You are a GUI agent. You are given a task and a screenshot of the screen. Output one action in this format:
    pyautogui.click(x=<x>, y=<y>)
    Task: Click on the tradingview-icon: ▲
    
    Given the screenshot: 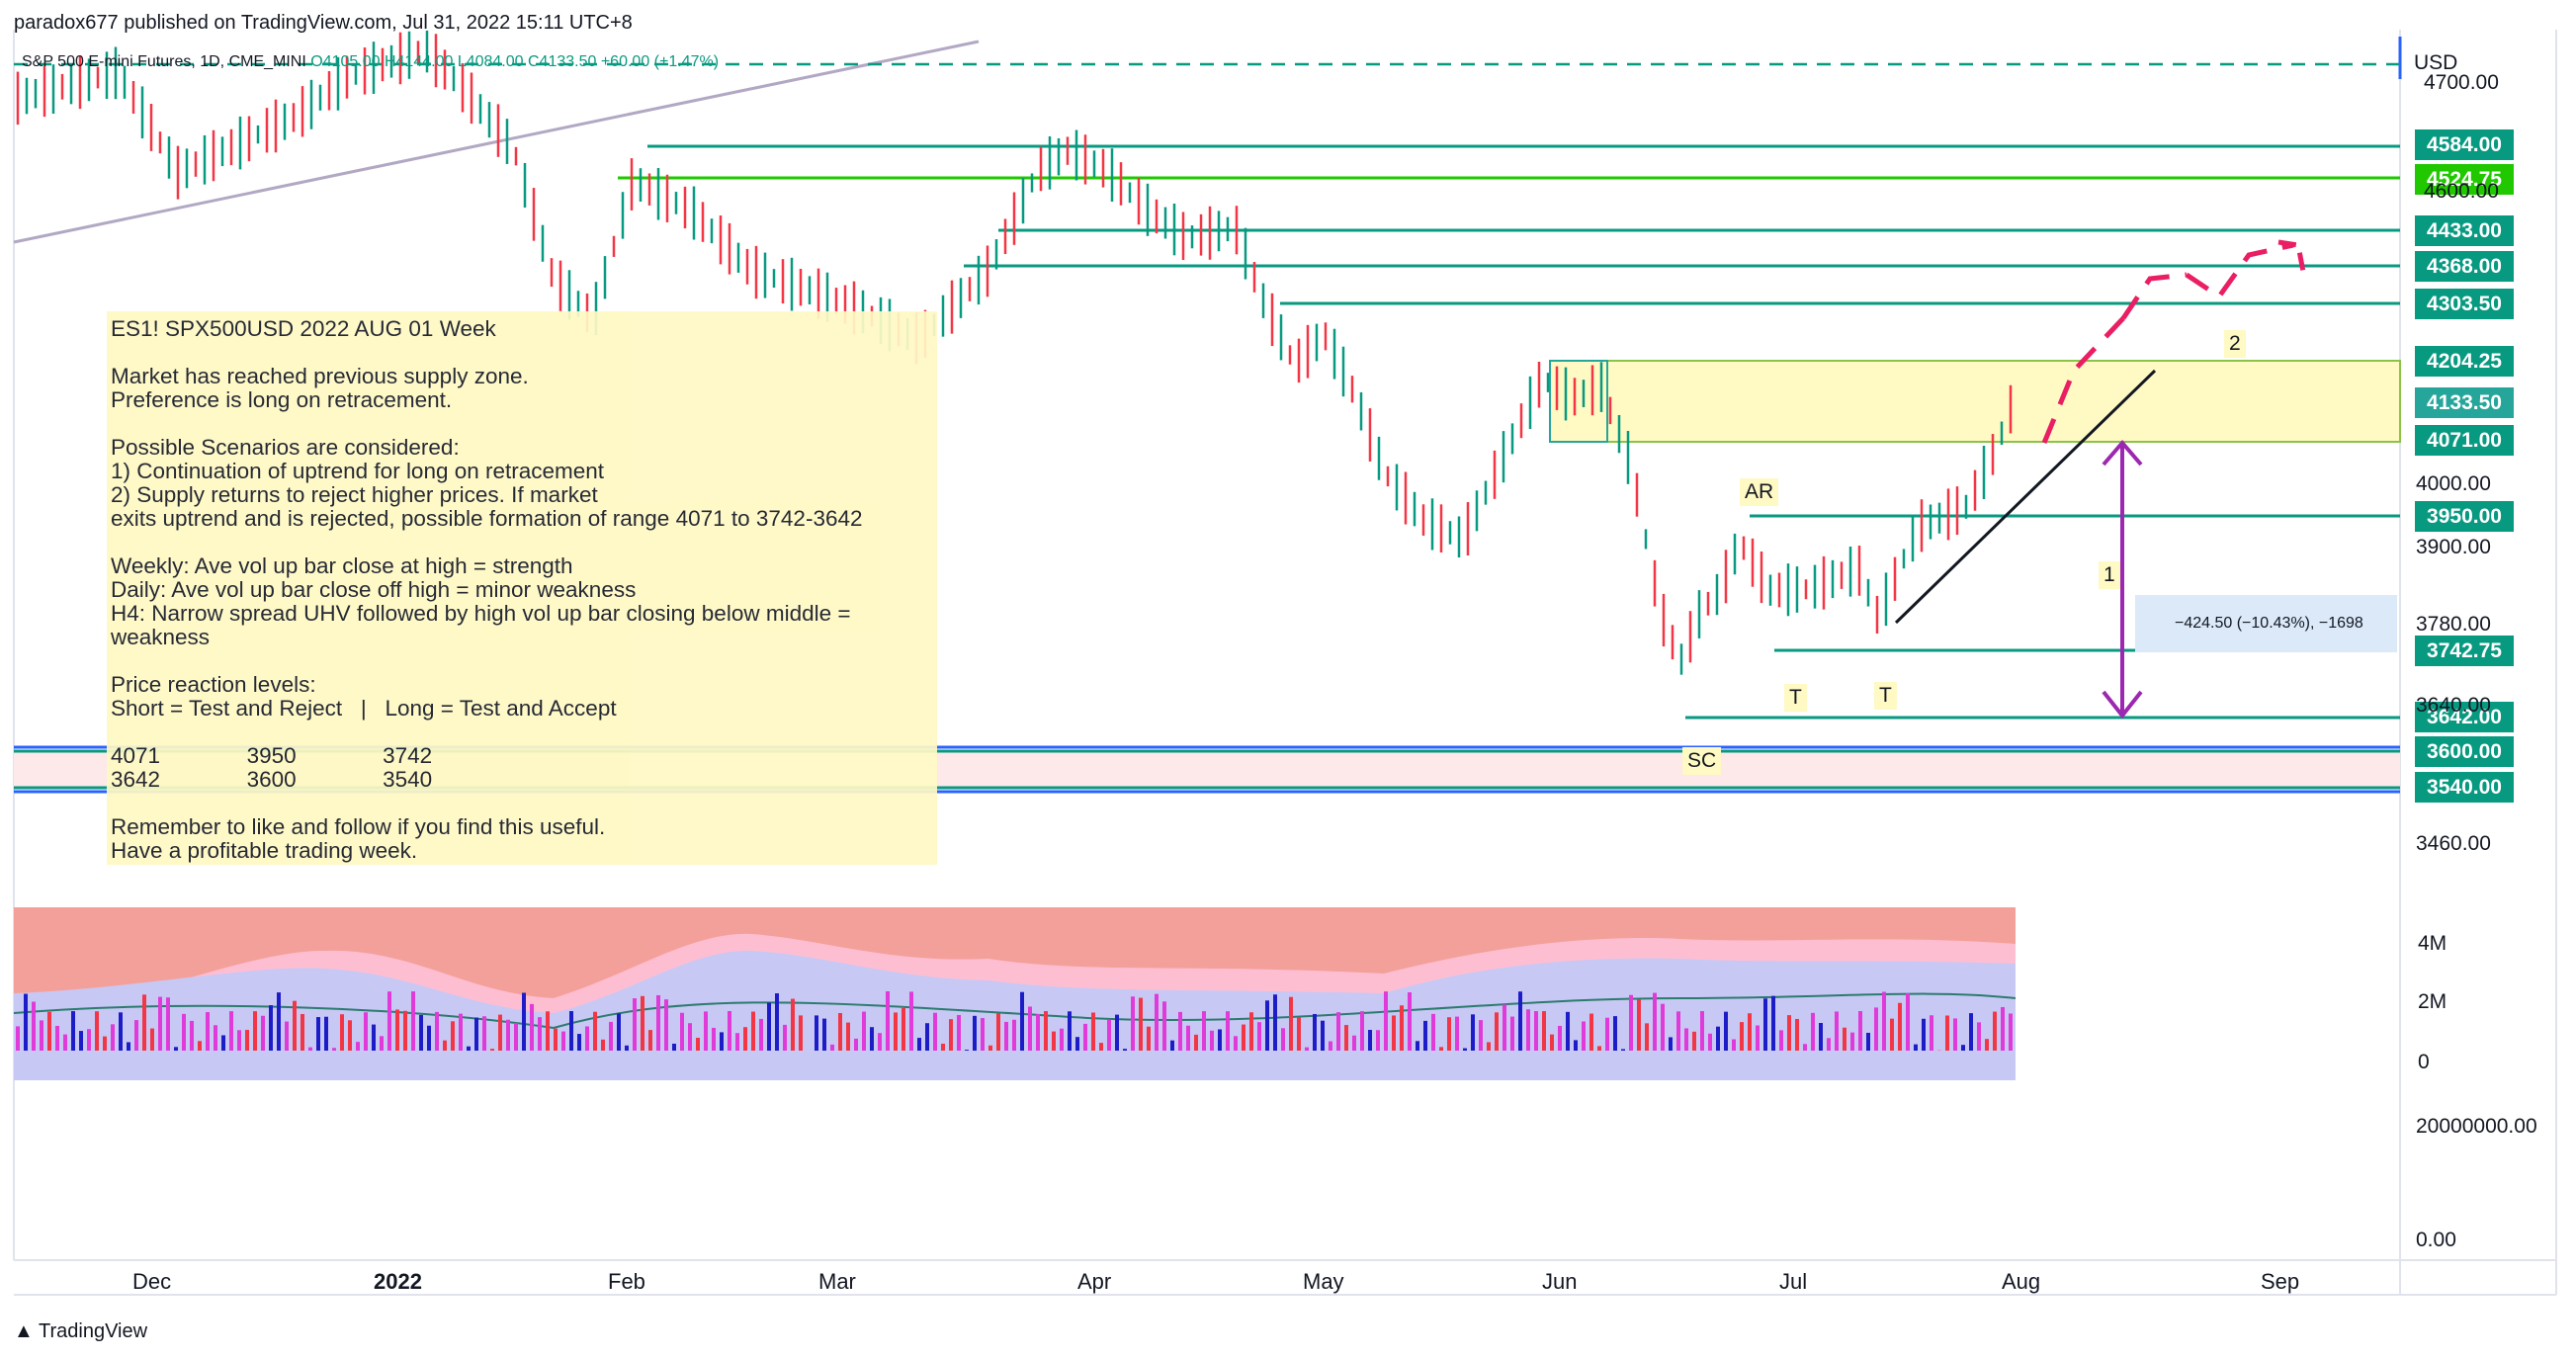 What is the action you would take?
    pyautogui.click(x=24, y=1331)
    